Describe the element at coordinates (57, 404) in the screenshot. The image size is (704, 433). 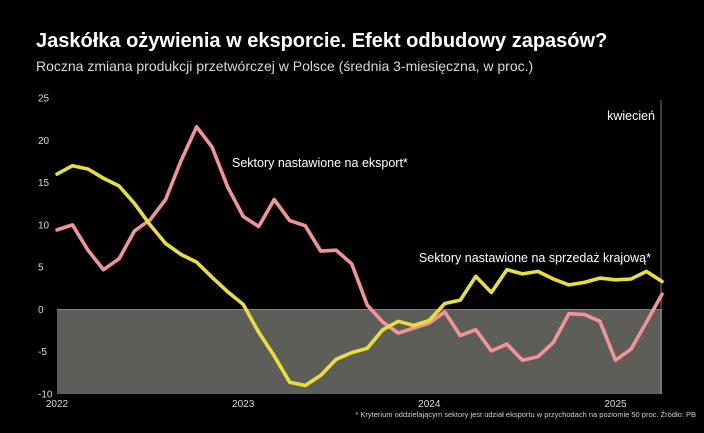
I see `x-tick-label: 2022` at that location.